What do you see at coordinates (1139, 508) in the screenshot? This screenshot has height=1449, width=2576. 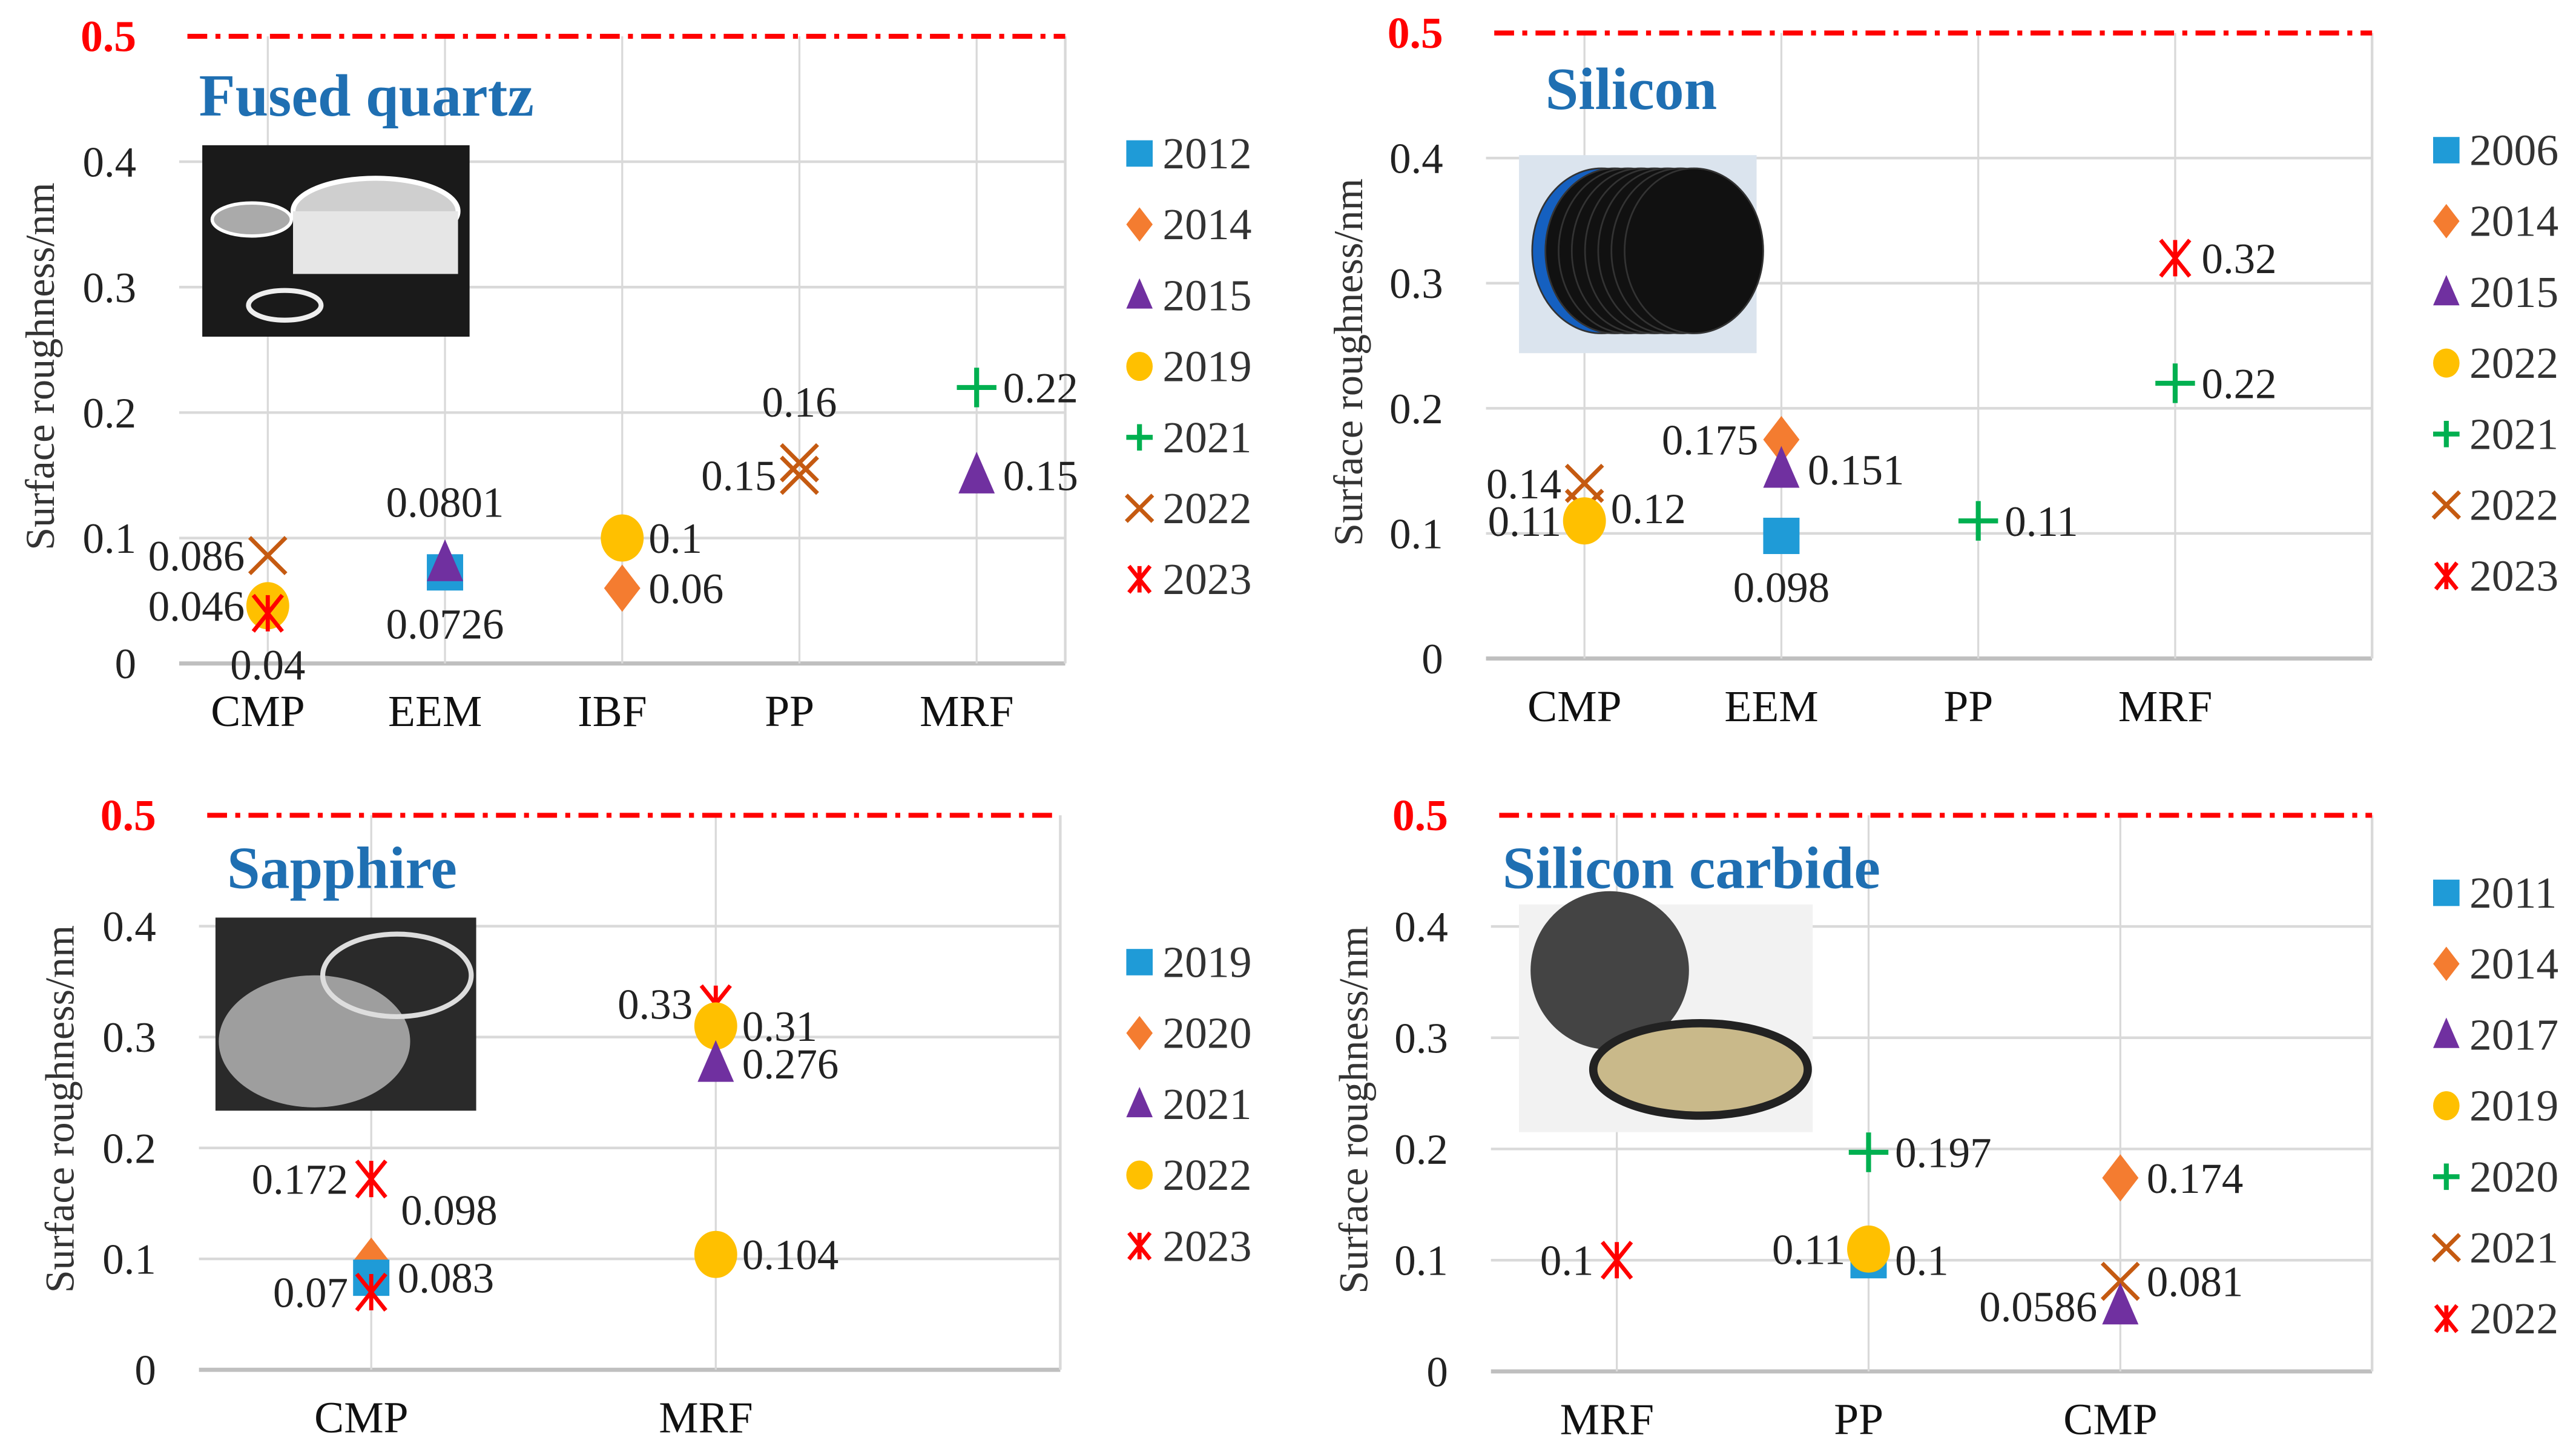 I see `x-legend-icon` at bounding box center [1139, 508].